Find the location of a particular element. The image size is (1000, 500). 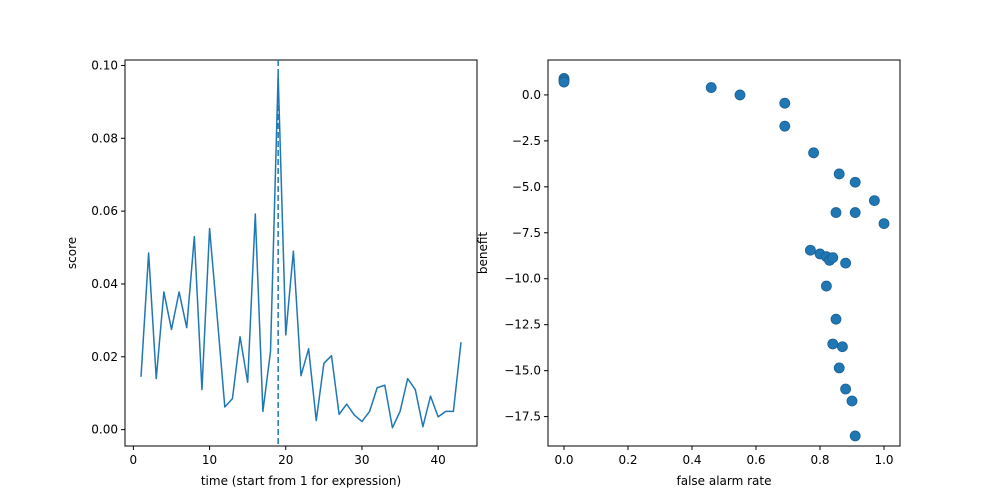

left-x-tick-label: 30 is located at coordinates (361, 460).